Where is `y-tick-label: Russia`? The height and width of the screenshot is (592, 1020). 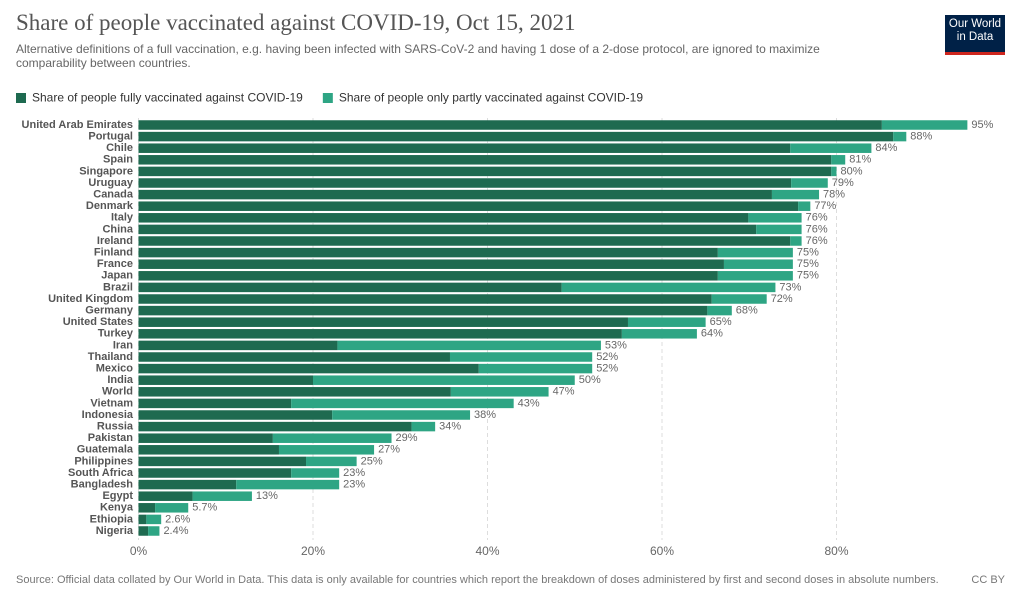
y-tick-label: Russia is located at coordinates (115, 427).